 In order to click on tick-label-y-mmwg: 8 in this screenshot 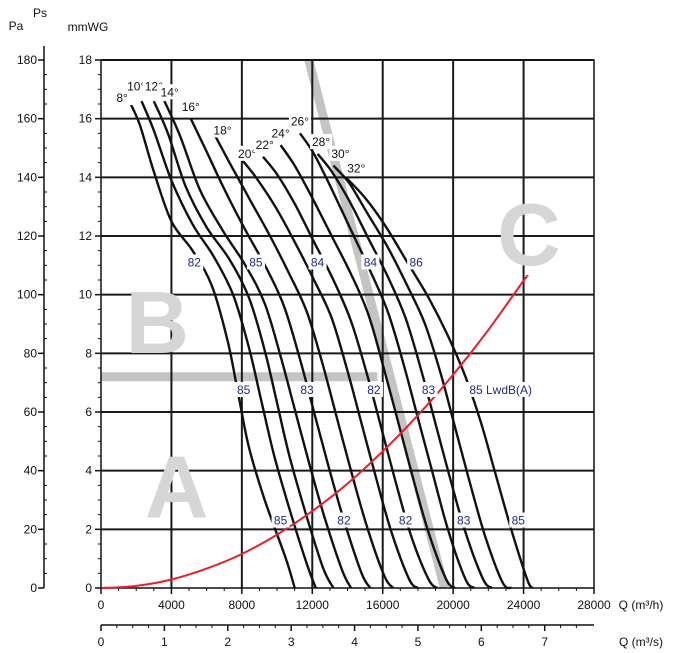, I will do `click(88, 353)`.